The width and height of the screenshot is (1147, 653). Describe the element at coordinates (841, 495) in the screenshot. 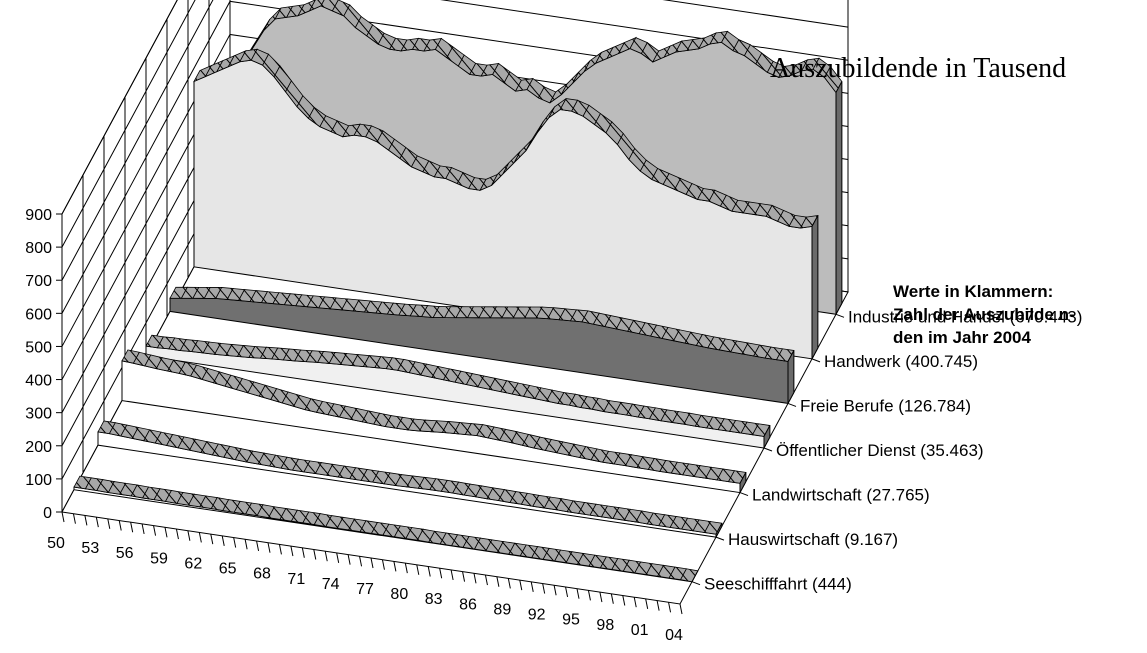

I see `series-label: Landwirtschaft (27.765)` at that location.